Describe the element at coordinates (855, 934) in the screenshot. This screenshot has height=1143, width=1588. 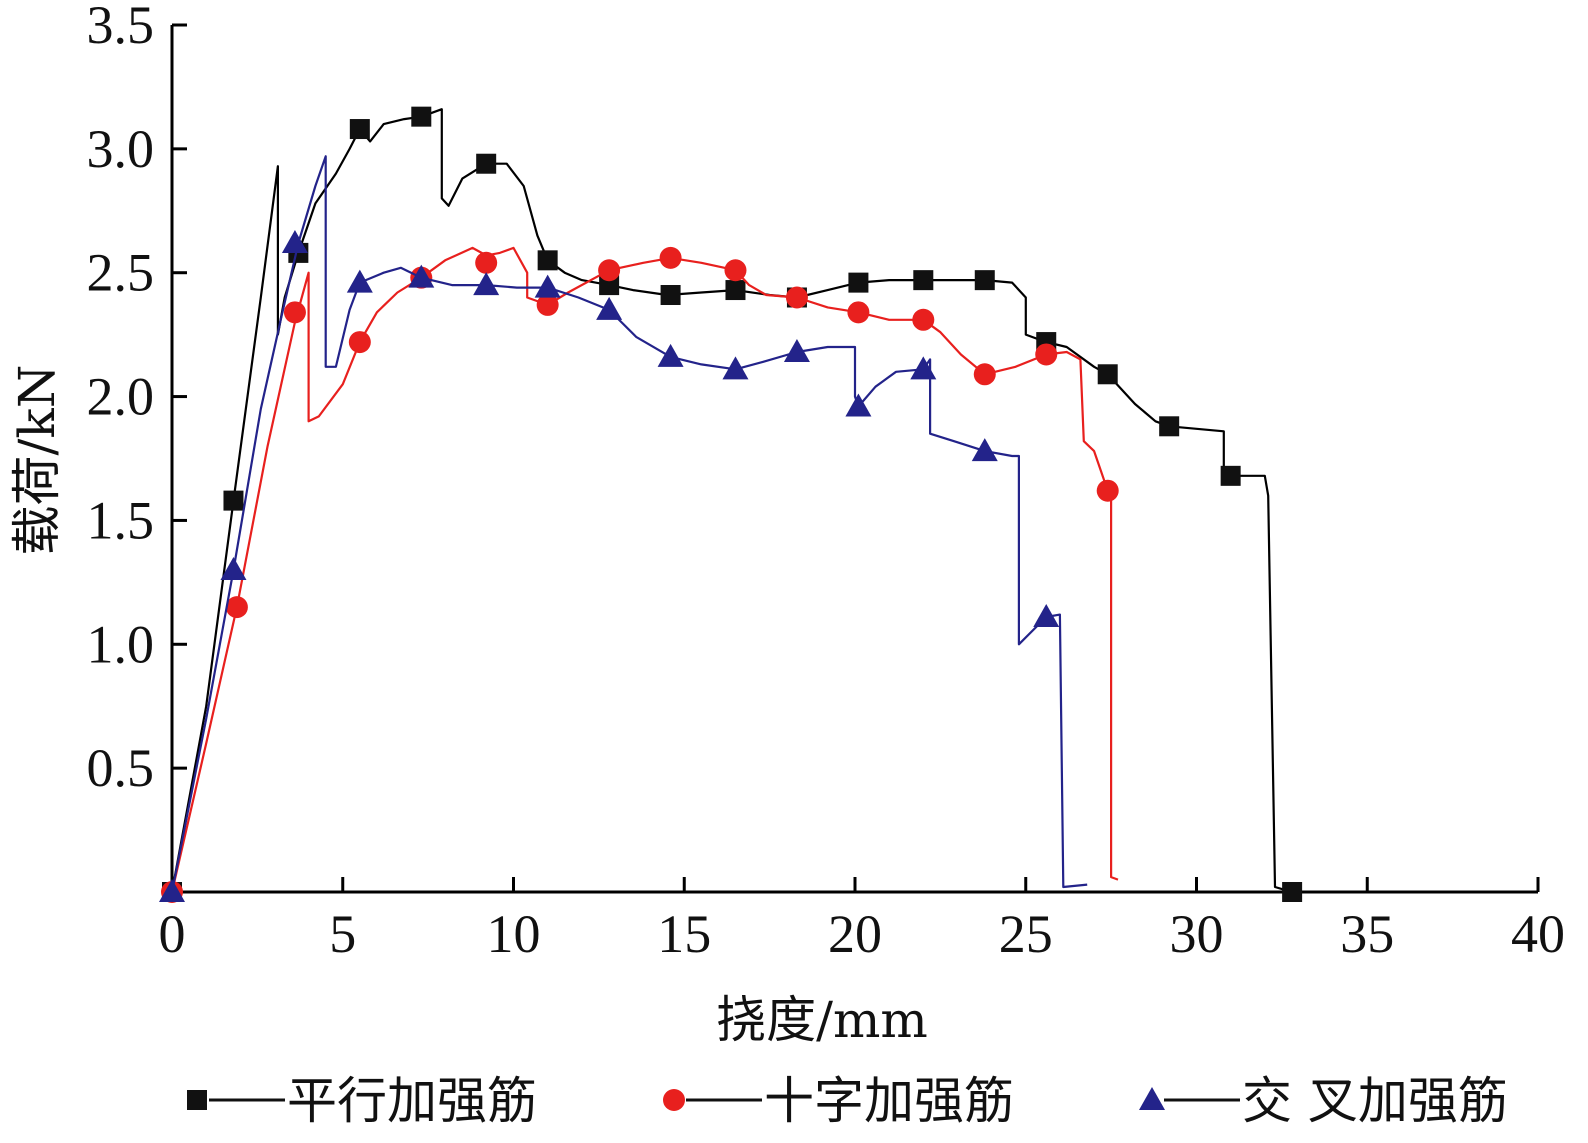
I see `x-tick-label: 20` at that location.